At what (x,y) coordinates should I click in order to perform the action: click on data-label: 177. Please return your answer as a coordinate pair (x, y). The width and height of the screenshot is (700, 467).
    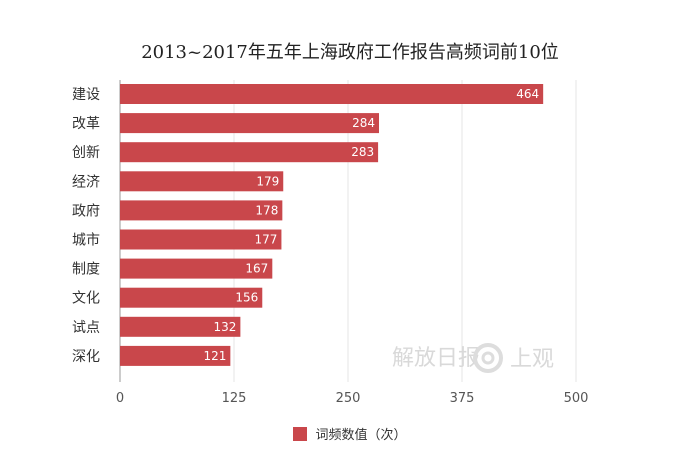
    Looking at the image, I should click on (266, 240).